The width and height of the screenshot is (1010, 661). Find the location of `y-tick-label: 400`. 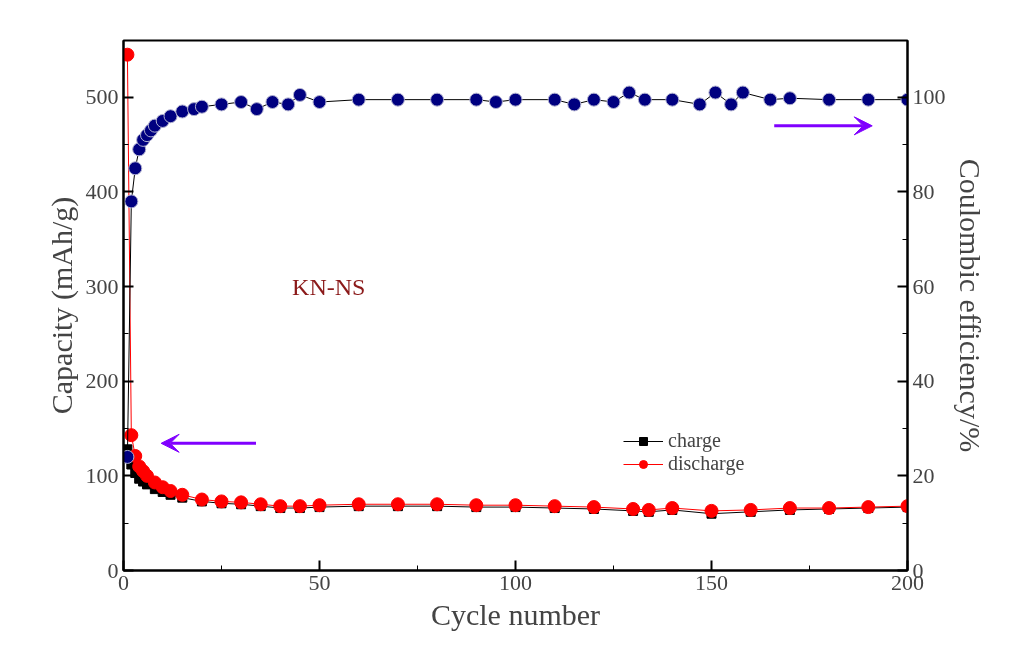

y-tick-label: 400 is located at coordinates (102, 191).